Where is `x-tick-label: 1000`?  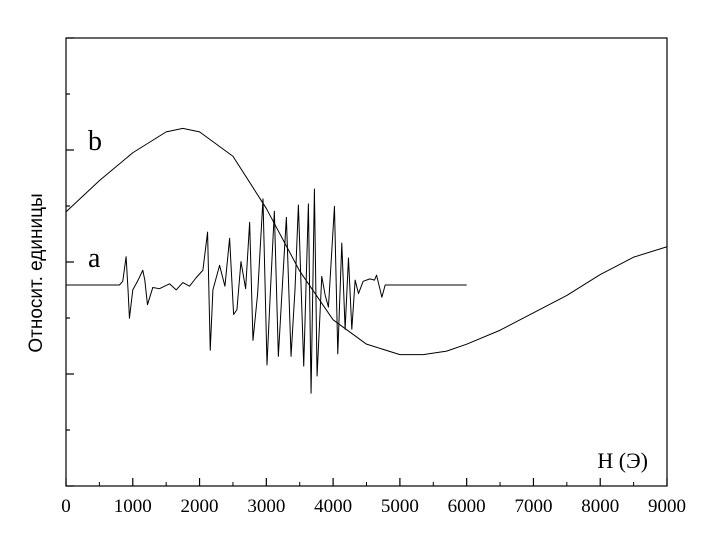 x-tick-label: 1000 is located at coordinates (133, 506).